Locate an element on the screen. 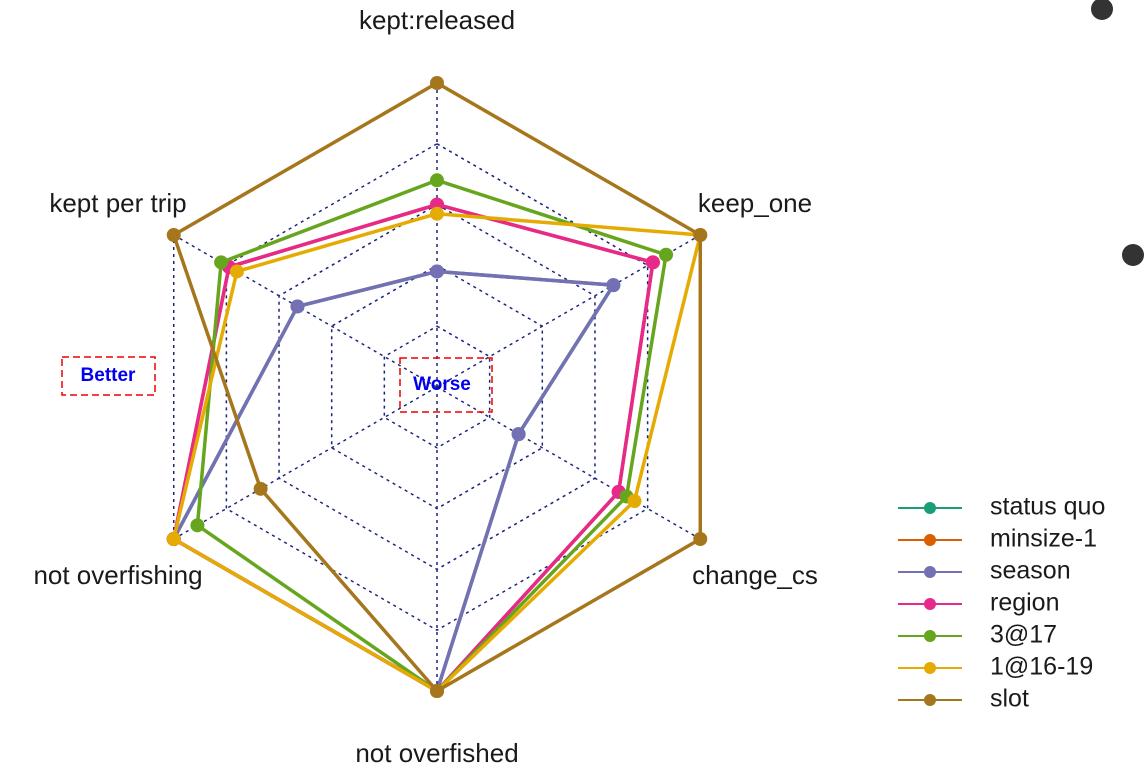  legend-label: season is located at coordinates (1030, 571).